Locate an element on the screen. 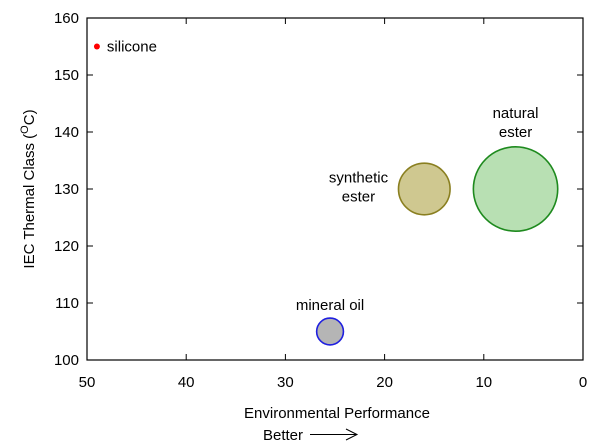  y-tick-label: 100 is located at coordinates (66, 360).